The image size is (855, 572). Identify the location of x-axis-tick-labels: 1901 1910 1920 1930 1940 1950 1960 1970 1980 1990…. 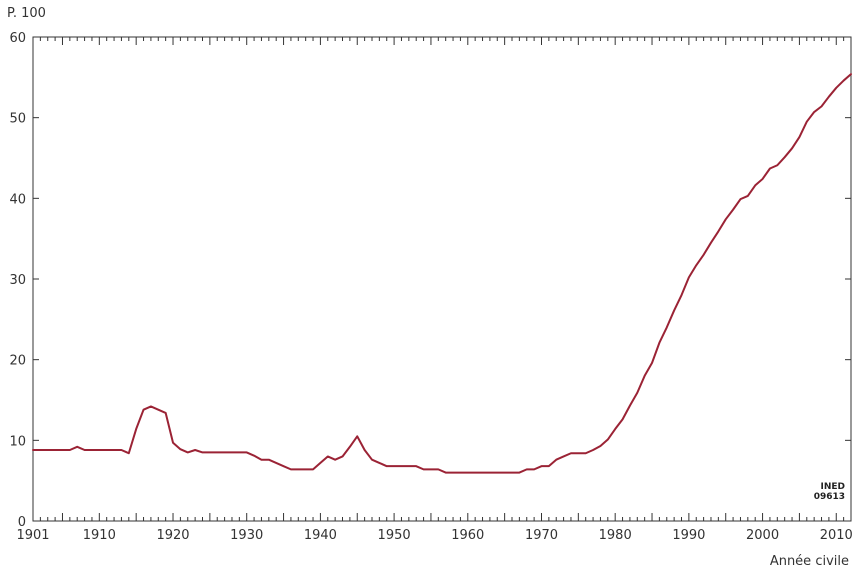
(434, 535).